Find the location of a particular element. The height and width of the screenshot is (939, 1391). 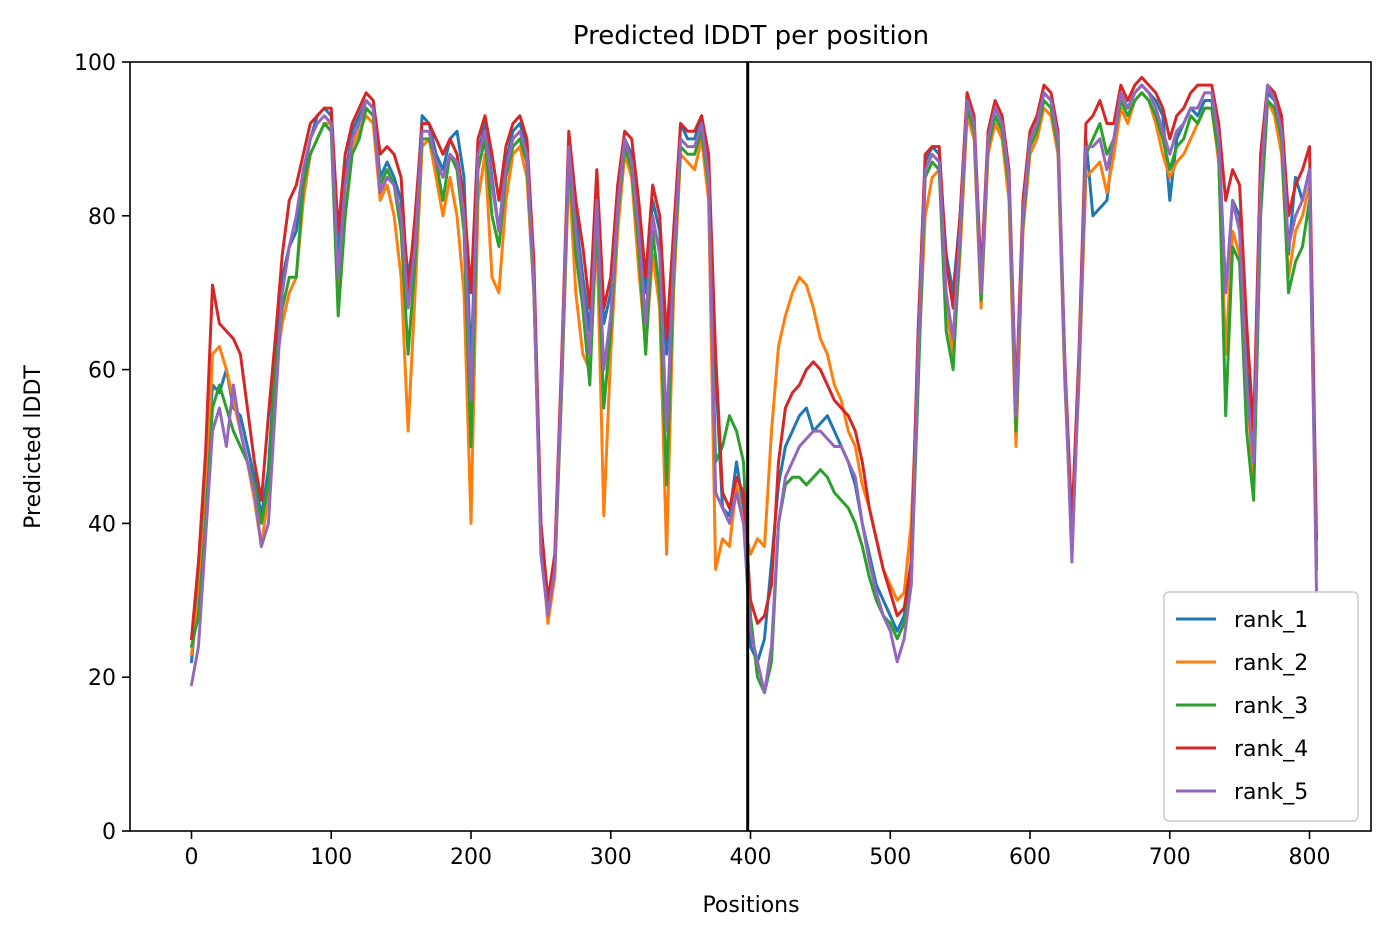

legend-label-rank_1: rank_1 is located at coordinates (1271, 620).